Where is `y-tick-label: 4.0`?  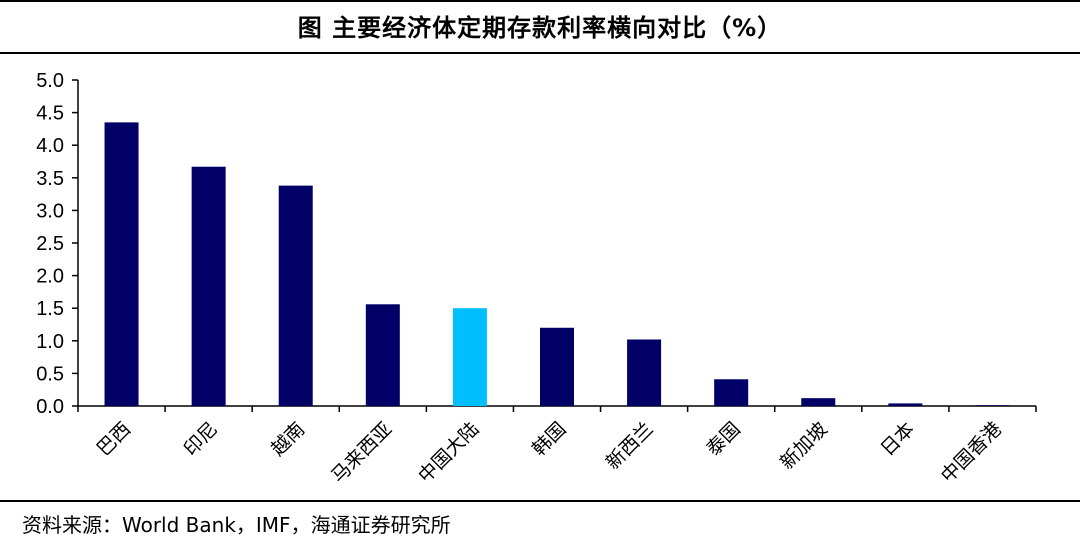 y-tick-label: 4.0 is located at coordinates (50, 146).